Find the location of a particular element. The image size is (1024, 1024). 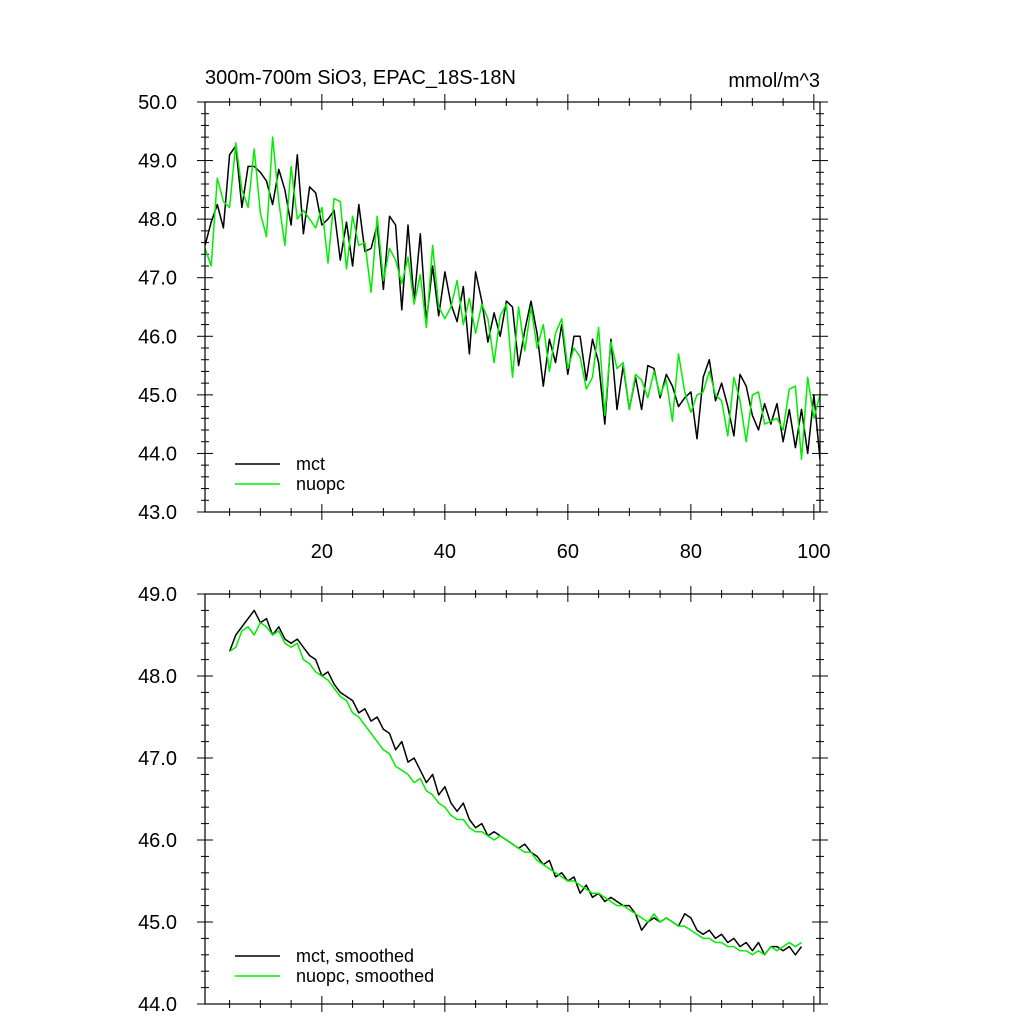

top-y-tick-label: 50.0 is located at coordinates (157, 103).